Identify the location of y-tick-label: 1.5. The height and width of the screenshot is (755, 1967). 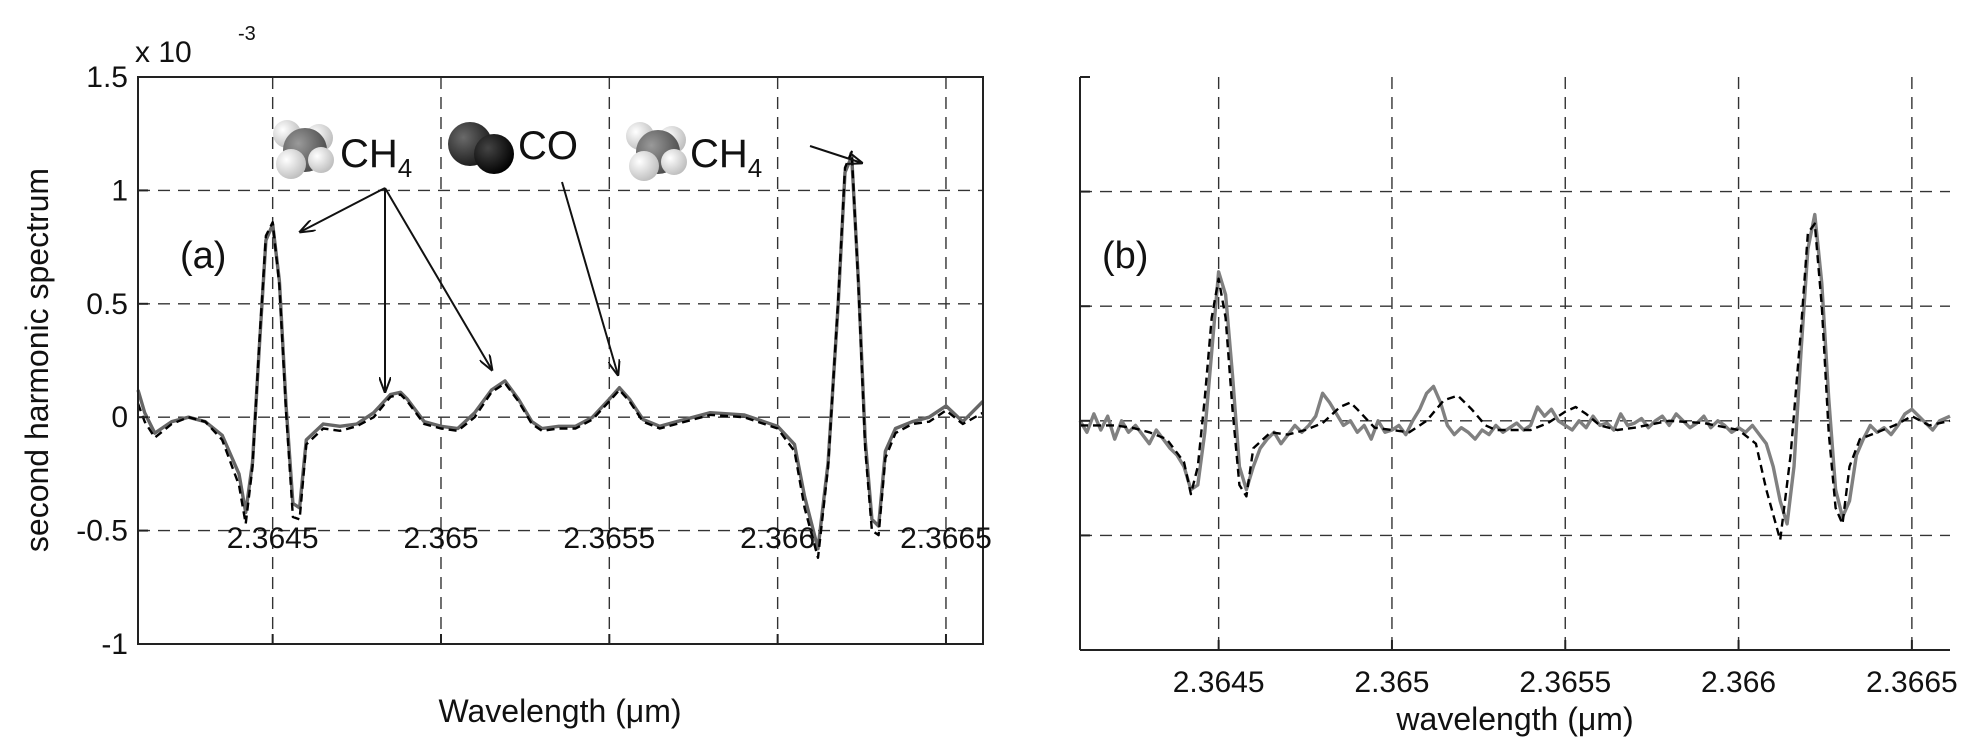
(107, 77).